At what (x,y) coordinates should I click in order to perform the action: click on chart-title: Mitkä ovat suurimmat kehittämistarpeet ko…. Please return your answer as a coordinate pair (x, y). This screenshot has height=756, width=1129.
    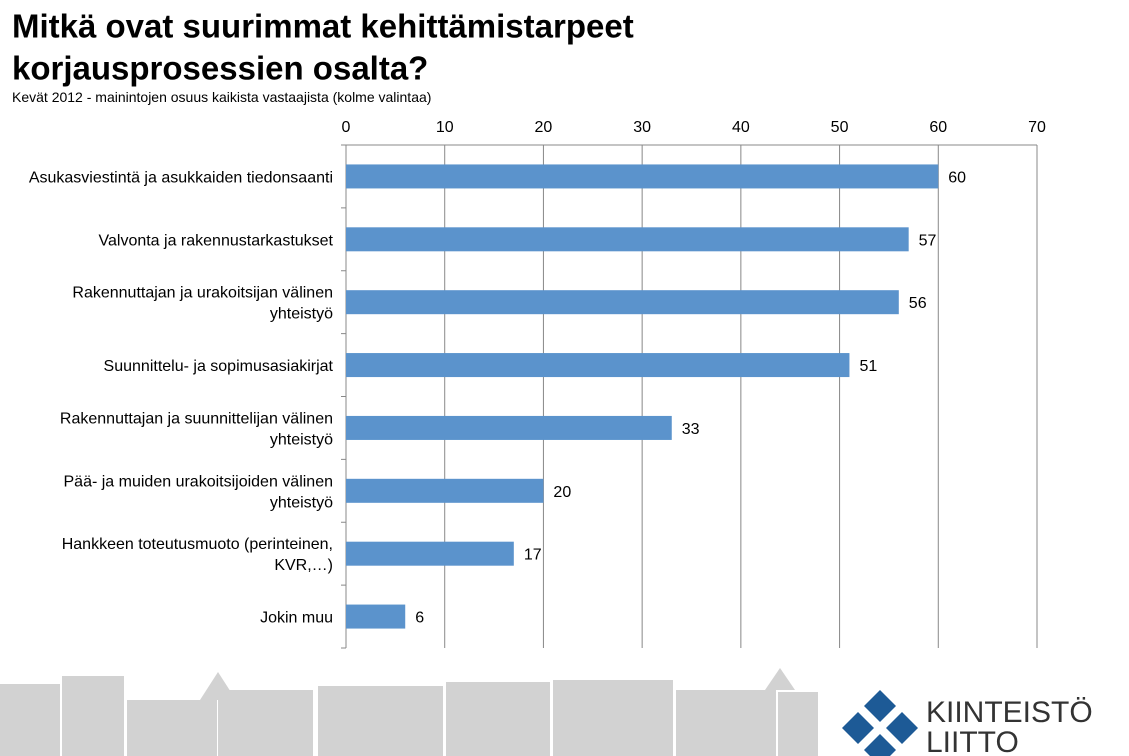
    Looking at the image, I should click on (323, 47).